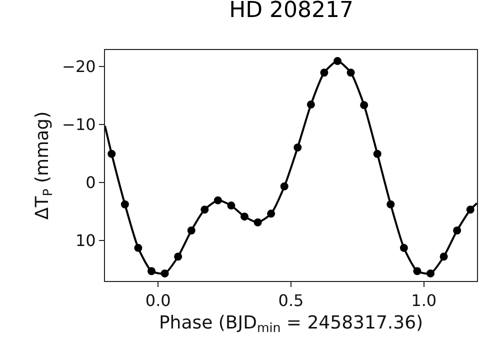 Image resolution: width=504 pixels, height=360 pixels. Describe the element at coordinates (91, 182) in the screenshot. I see `y-tick-label: 0` at that location.